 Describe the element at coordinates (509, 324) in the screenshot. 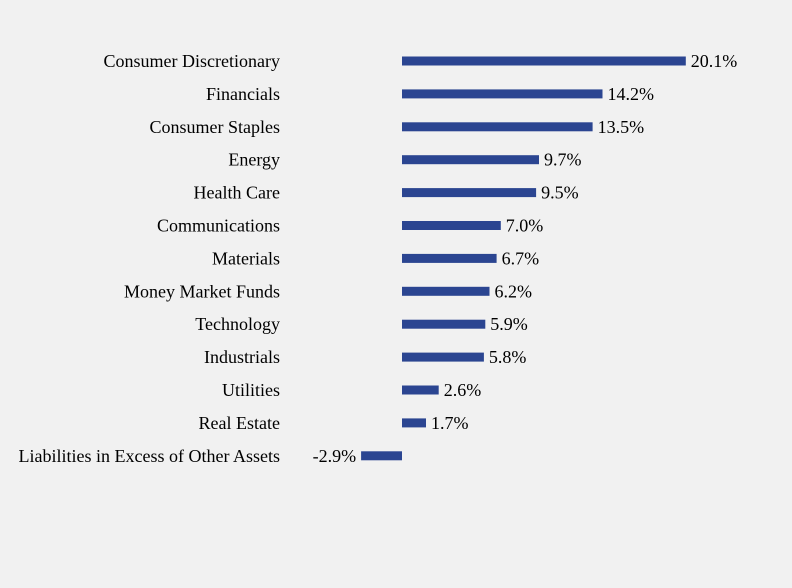

I see `value-label-technology: 5.9%` at that location.